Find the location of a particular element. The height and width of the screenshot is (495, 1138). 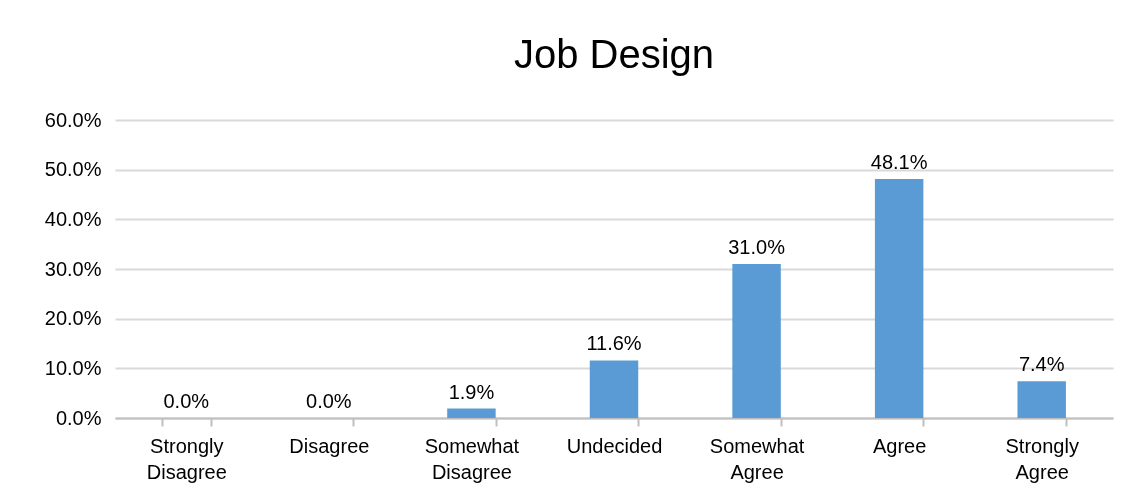

data-label: 7.4% is located at coordinates (1041, 364).